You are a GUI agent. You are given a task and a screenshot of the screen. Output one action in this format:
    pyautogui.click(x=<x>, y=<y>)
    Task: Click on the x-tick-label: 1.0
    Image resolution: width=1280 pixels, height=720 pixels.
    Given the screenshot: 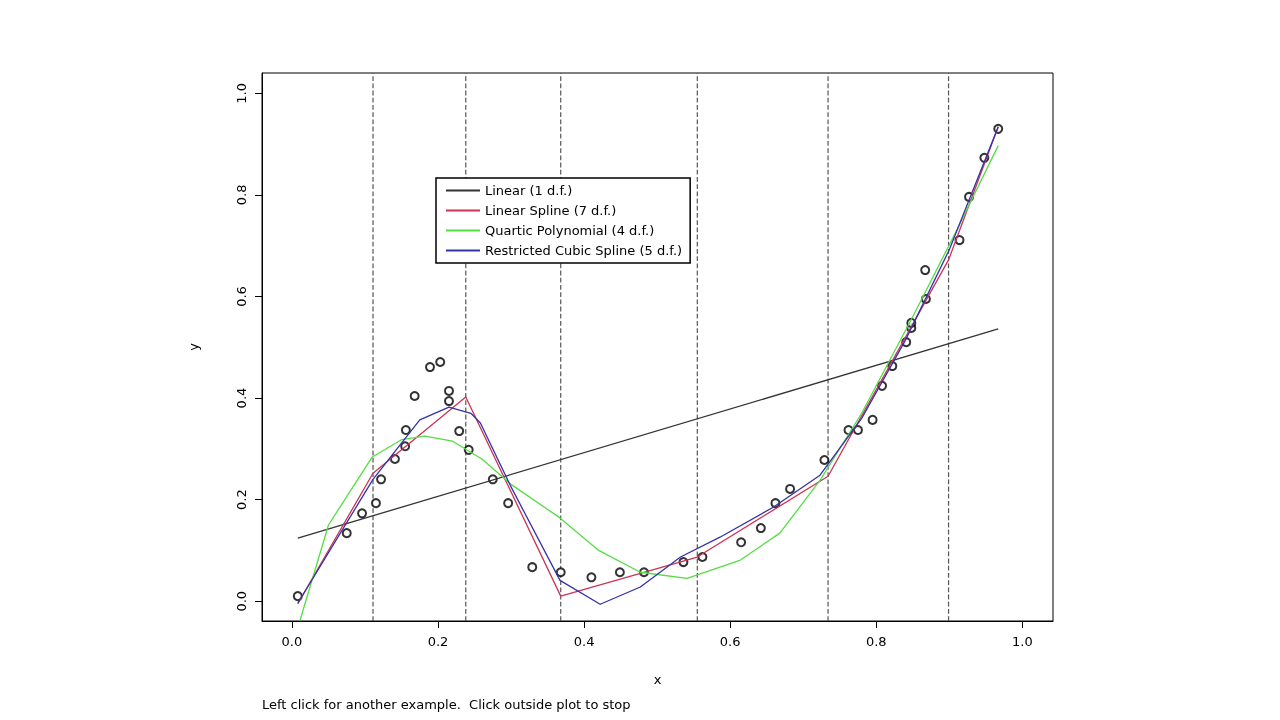 What is the action you would take?
    pyautogui.click(x=1022, y=641)
    